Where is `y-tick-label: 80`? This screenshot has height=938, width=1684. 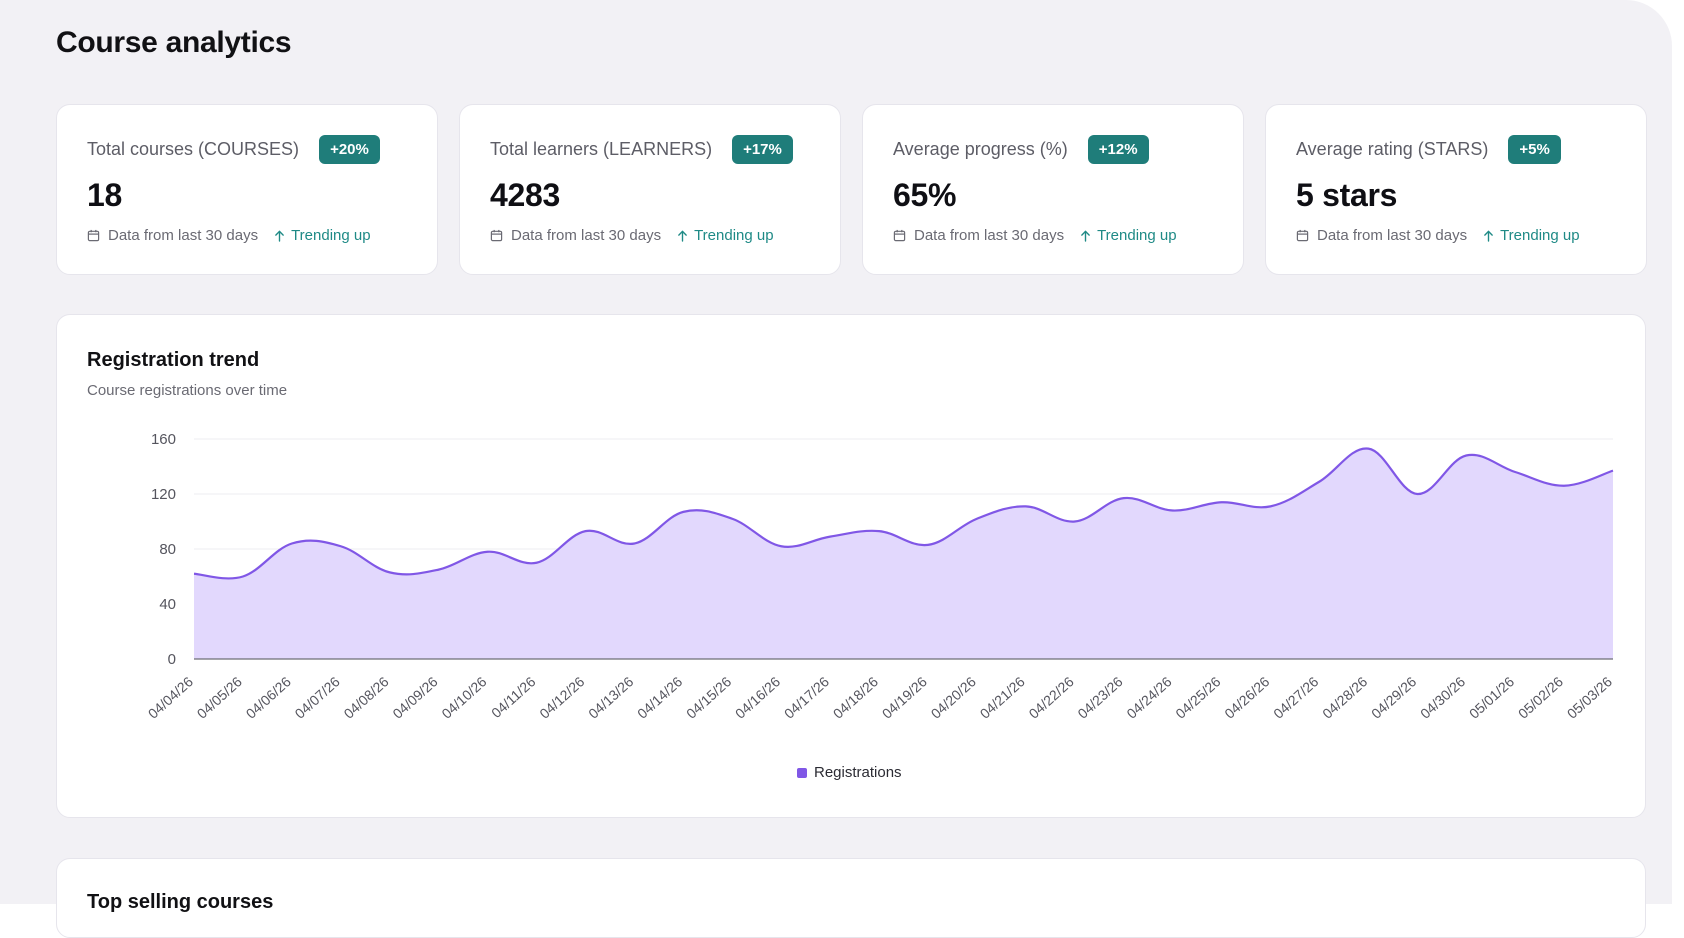
y-tick-label: 80 is located at coordinates (167, 549).